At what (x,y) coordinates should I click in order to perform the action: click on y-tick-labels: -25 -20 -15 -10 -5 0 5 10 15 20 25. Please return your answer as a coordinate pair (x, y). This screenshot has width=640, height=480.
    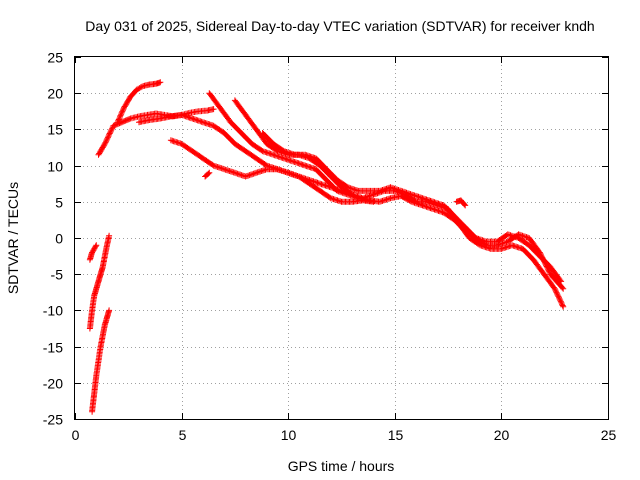
    Looking at the image, I should click on (53, 239).